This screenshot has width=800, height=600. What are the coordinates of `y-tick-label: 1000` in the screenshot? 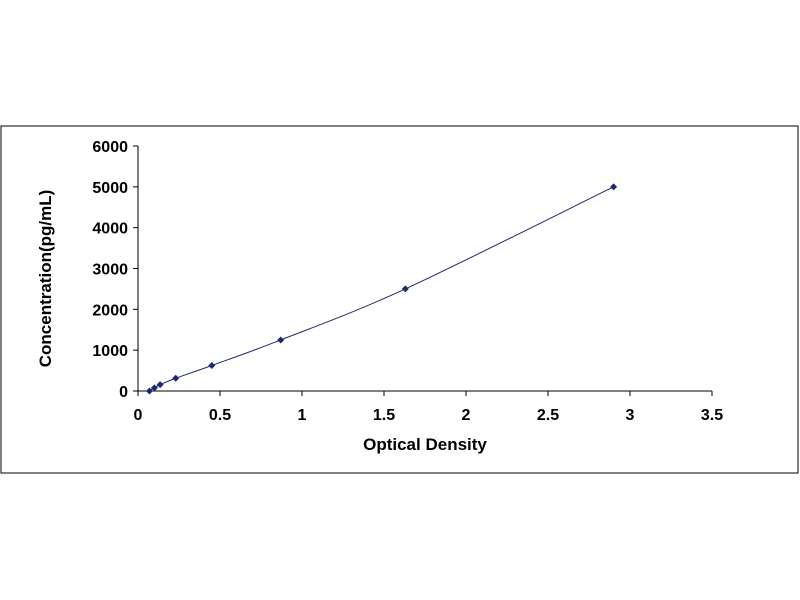 It's located at (110, 351).